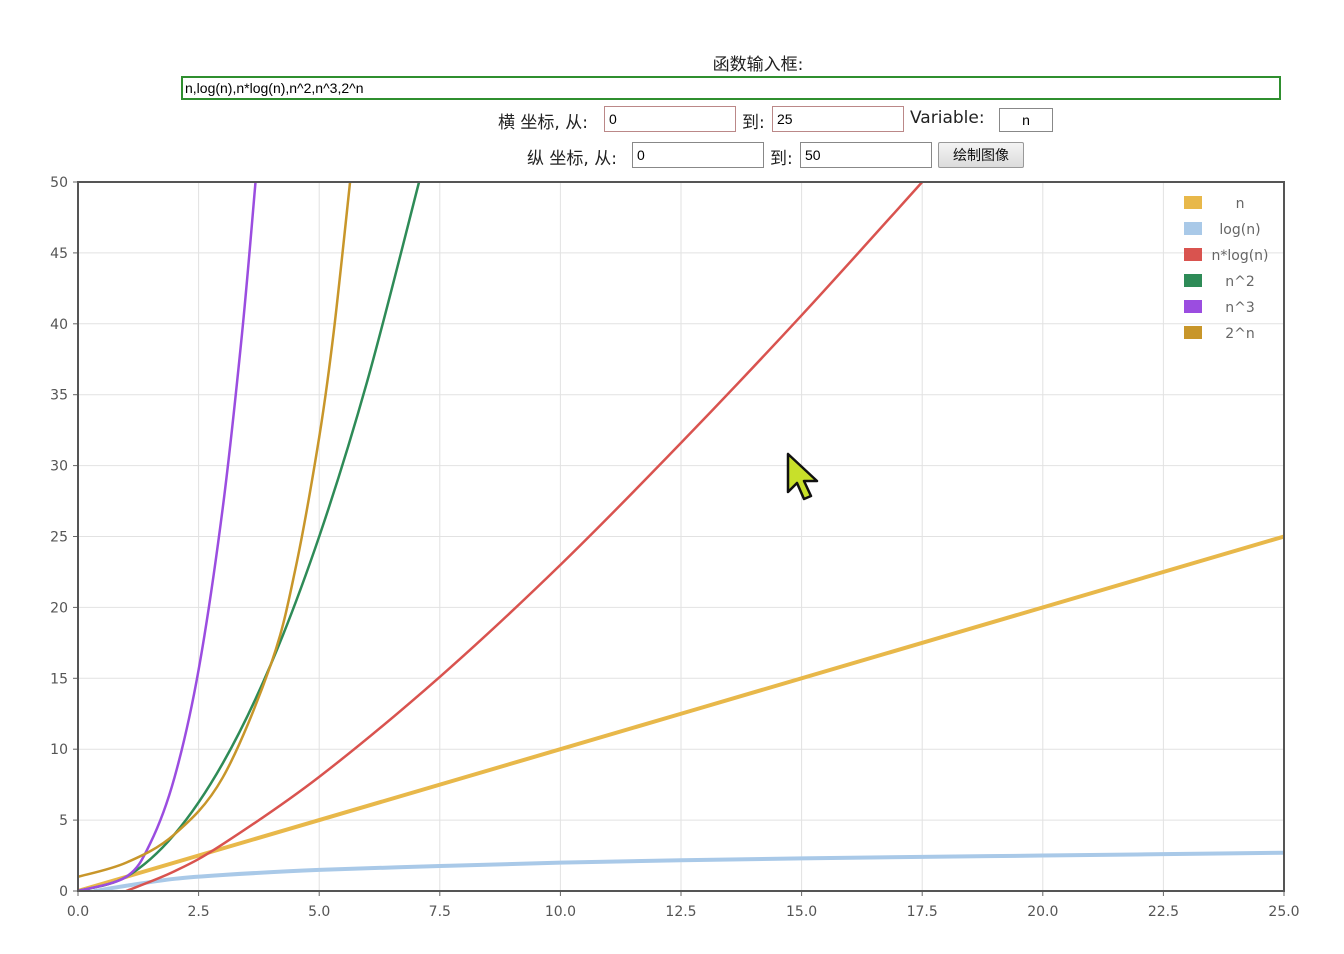  What do you see at coordinates (838, 119) in the screenshot?
I see `x-to-input` at bounding box center [838, 119].